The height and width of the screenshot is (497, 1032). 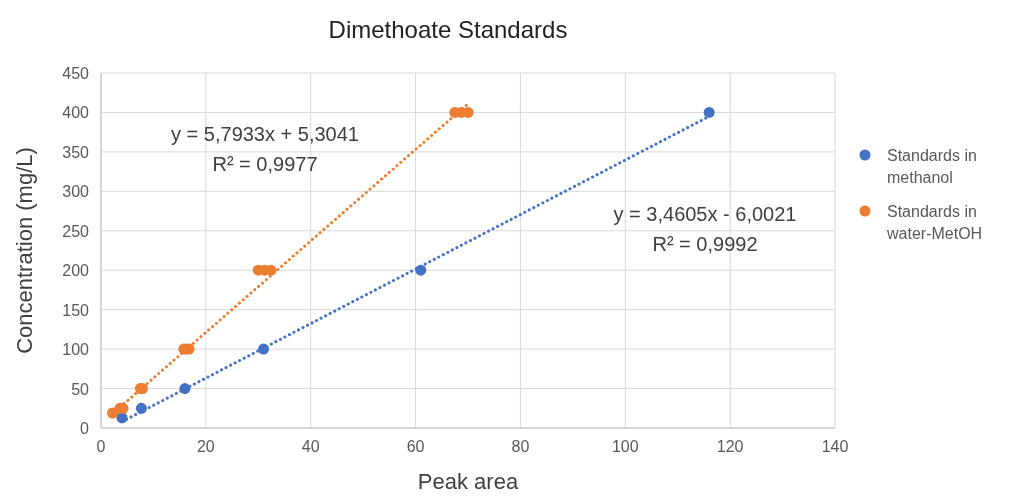 What do you see at coordinates (468, 481) in the screenshot?
I see `x-axis-title: Peak area` at bounding box center [468, 481].